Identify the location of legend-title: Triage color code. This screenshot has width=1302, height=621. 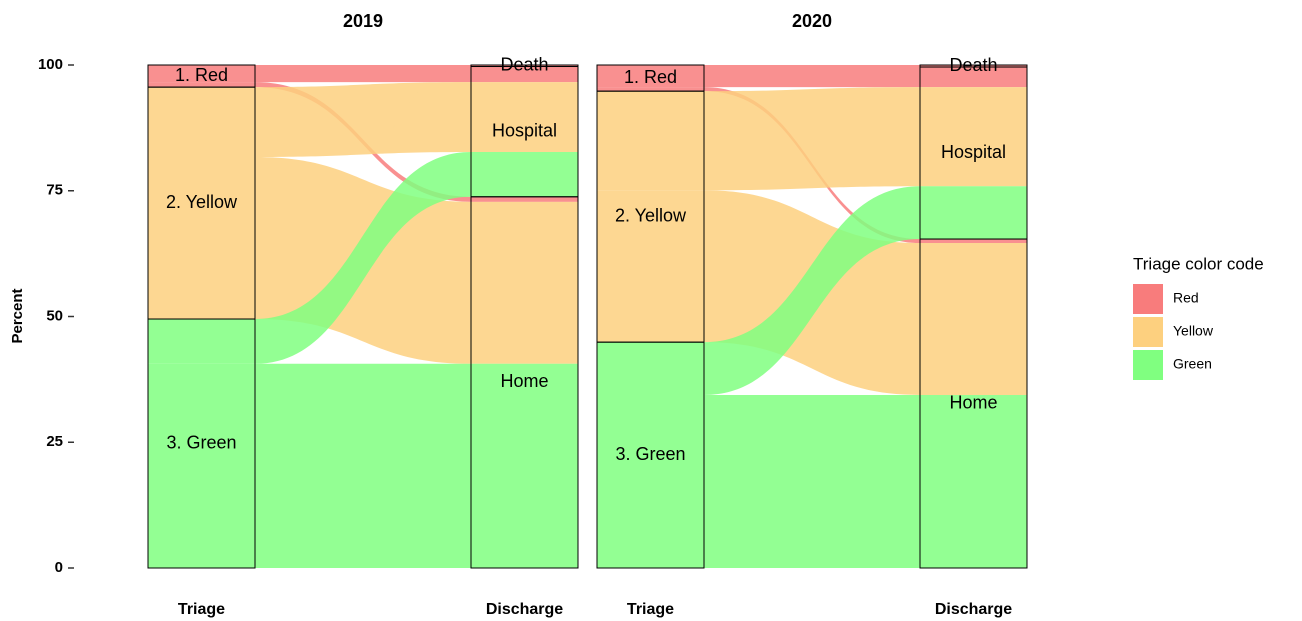
(1198, 263).